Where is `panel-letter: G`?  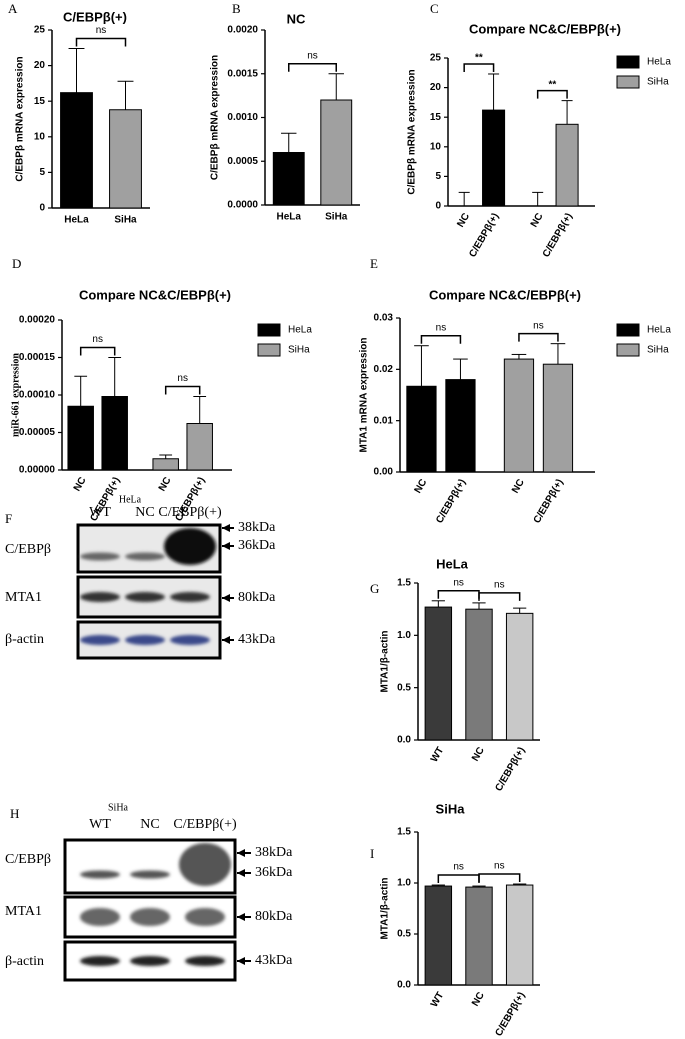 panel-letter: G is located at coordinates (374, 588).